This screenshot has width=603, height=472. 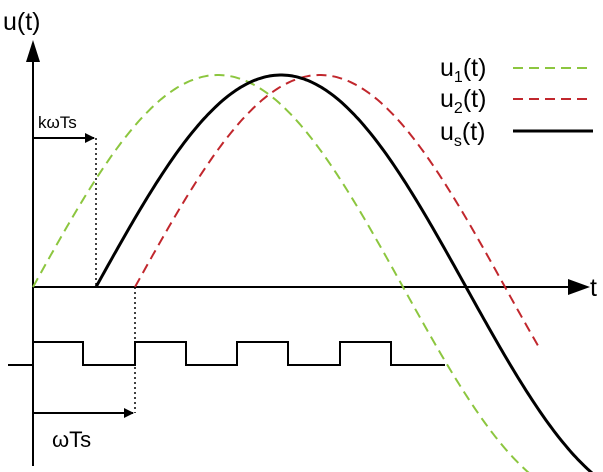 I want to click on x-axis-label: t, so click(x=593, y=288).